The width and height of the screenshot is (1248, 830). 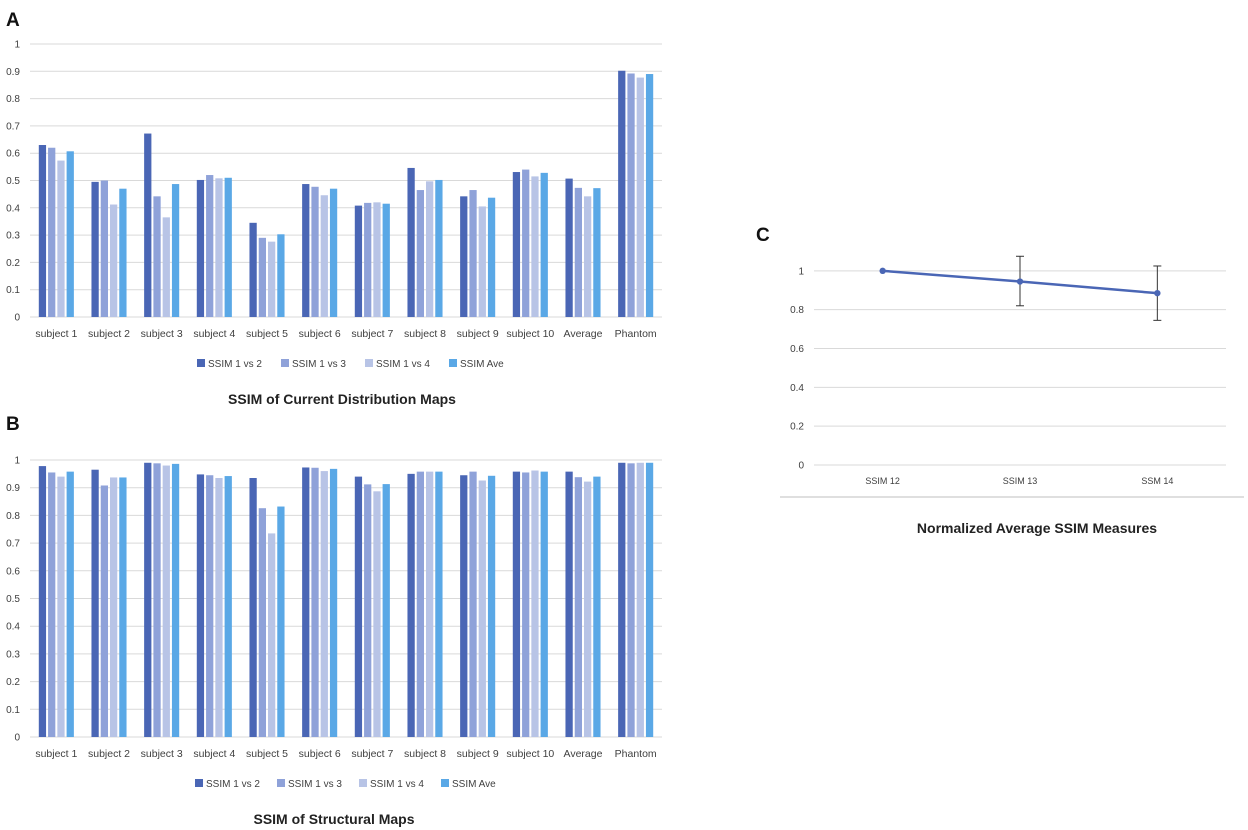 I want to click on chart-b-x-tick-label: subject 4, so click(x=214, y=754).